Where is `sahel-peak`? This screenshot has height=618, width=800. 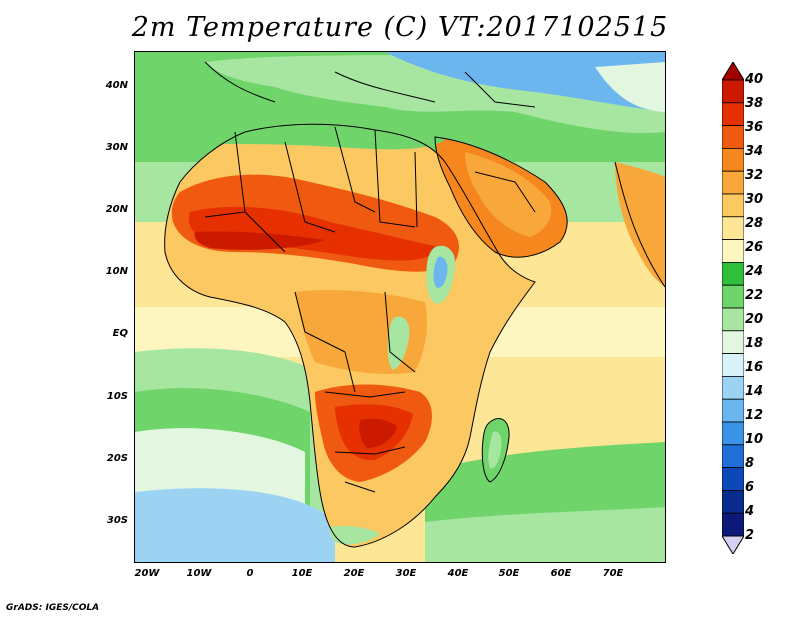
sahel-peak is located at coordinates (259, 240).